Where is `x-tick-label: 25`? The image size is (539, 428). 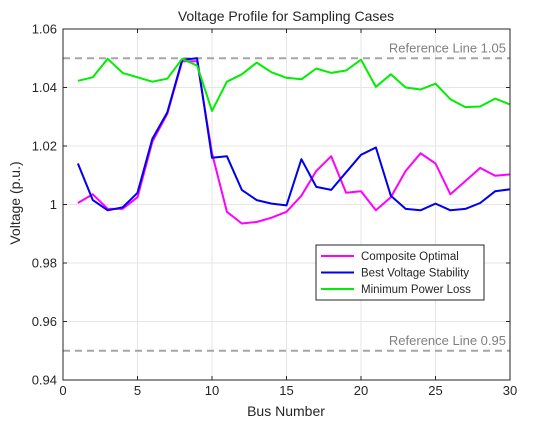
x-tick-label: 25 is located at coordinates (435, 390).